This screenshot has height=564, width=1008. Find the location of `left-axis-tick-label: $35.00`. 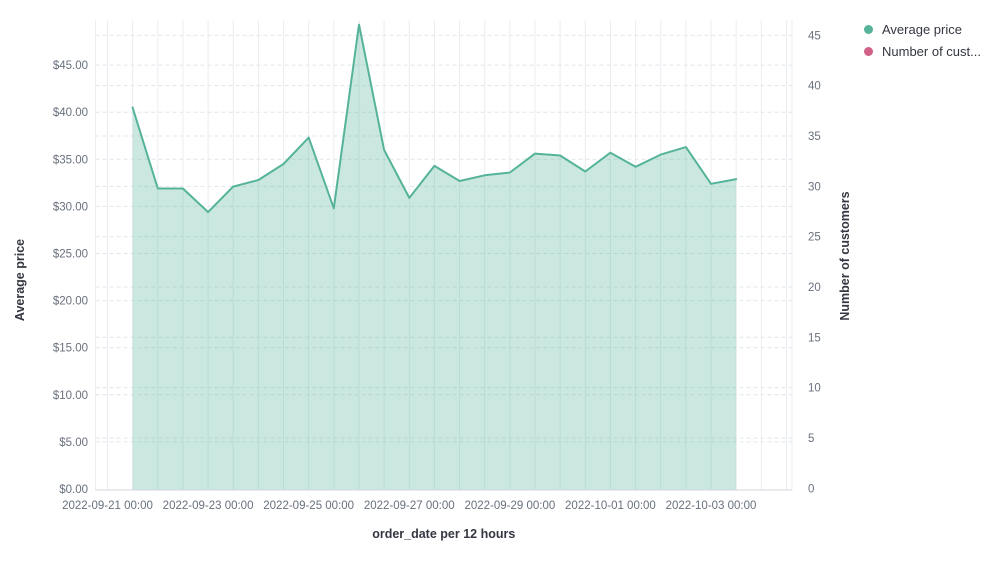

left-axis-tick-label: $35.00 is located at coordinates (70, 160).